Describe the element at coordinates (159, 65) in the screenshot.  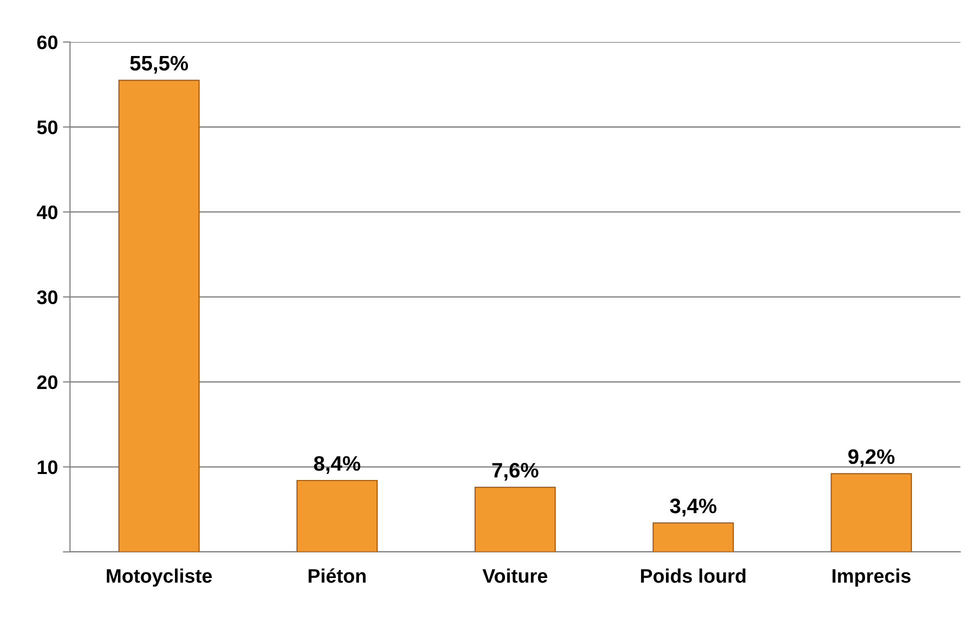
I see `data-label: 55,5%` at that location.